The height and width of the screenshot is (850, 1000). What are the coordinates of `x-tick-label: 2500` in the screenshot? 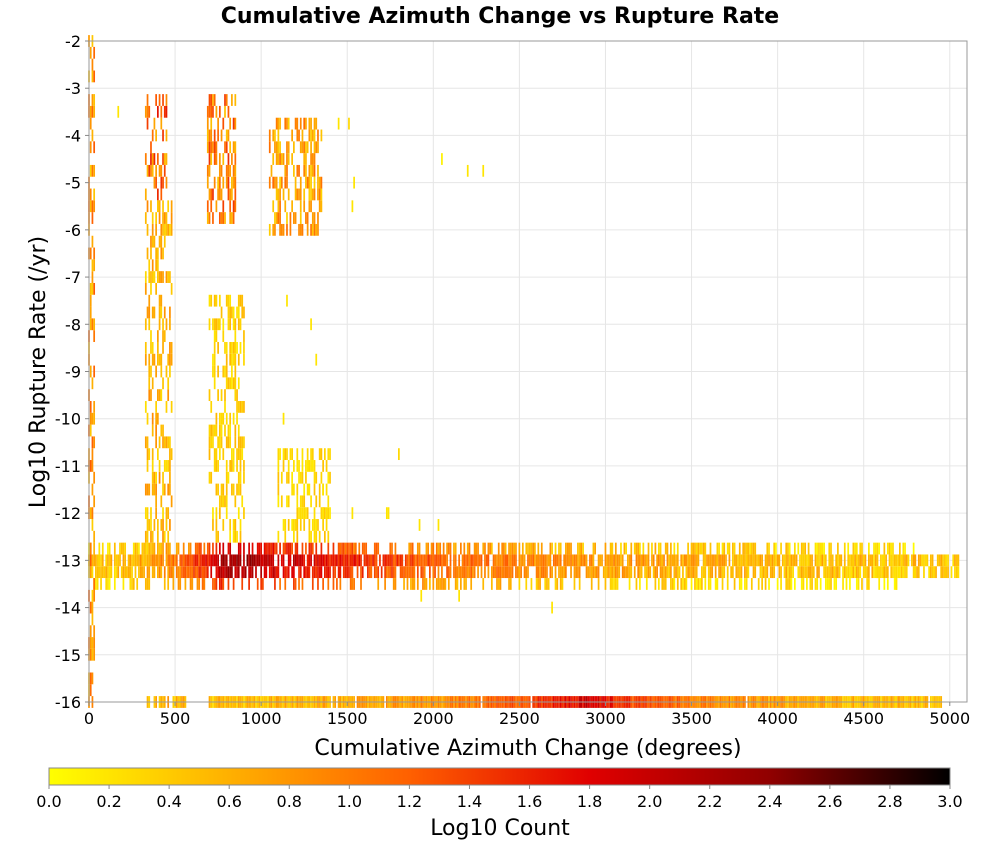 It's located at (519, 718).